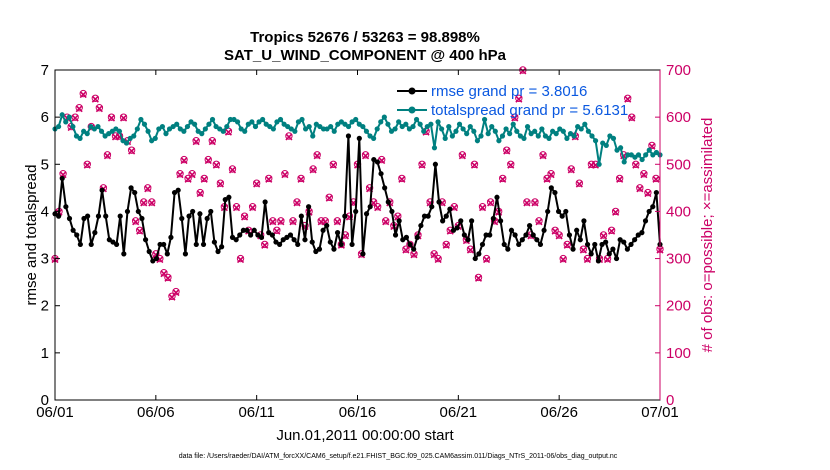 Image resolution: width=830 pixels, height=470 pixels. What do you see at coordinates (45, 353) in the screenshot?
I see `y-left-tick-label: 1` at bounding box center [45, 353].